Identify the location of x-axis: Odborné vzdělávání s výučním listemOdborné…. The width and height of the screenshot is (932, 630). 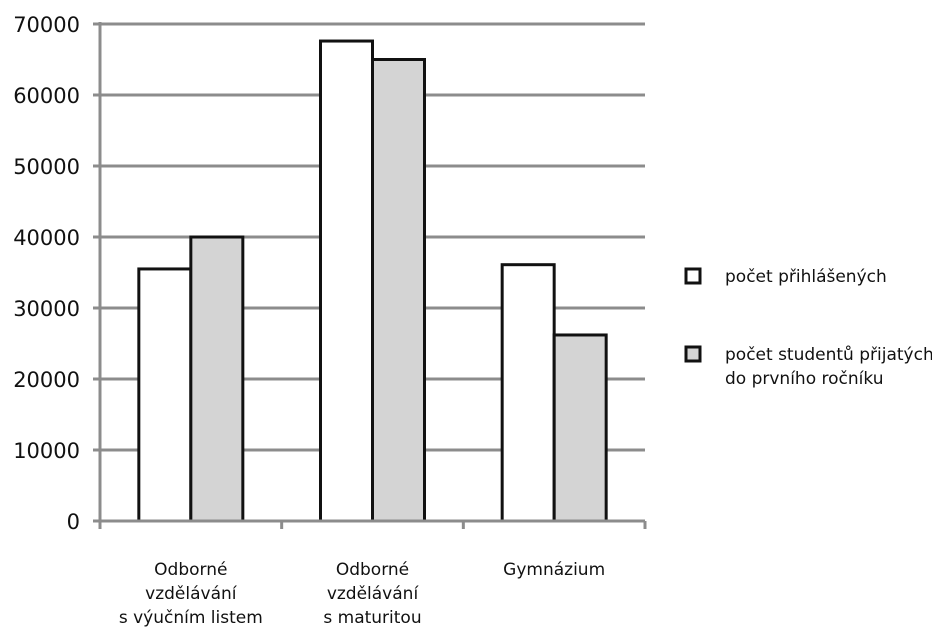
(370, 573).